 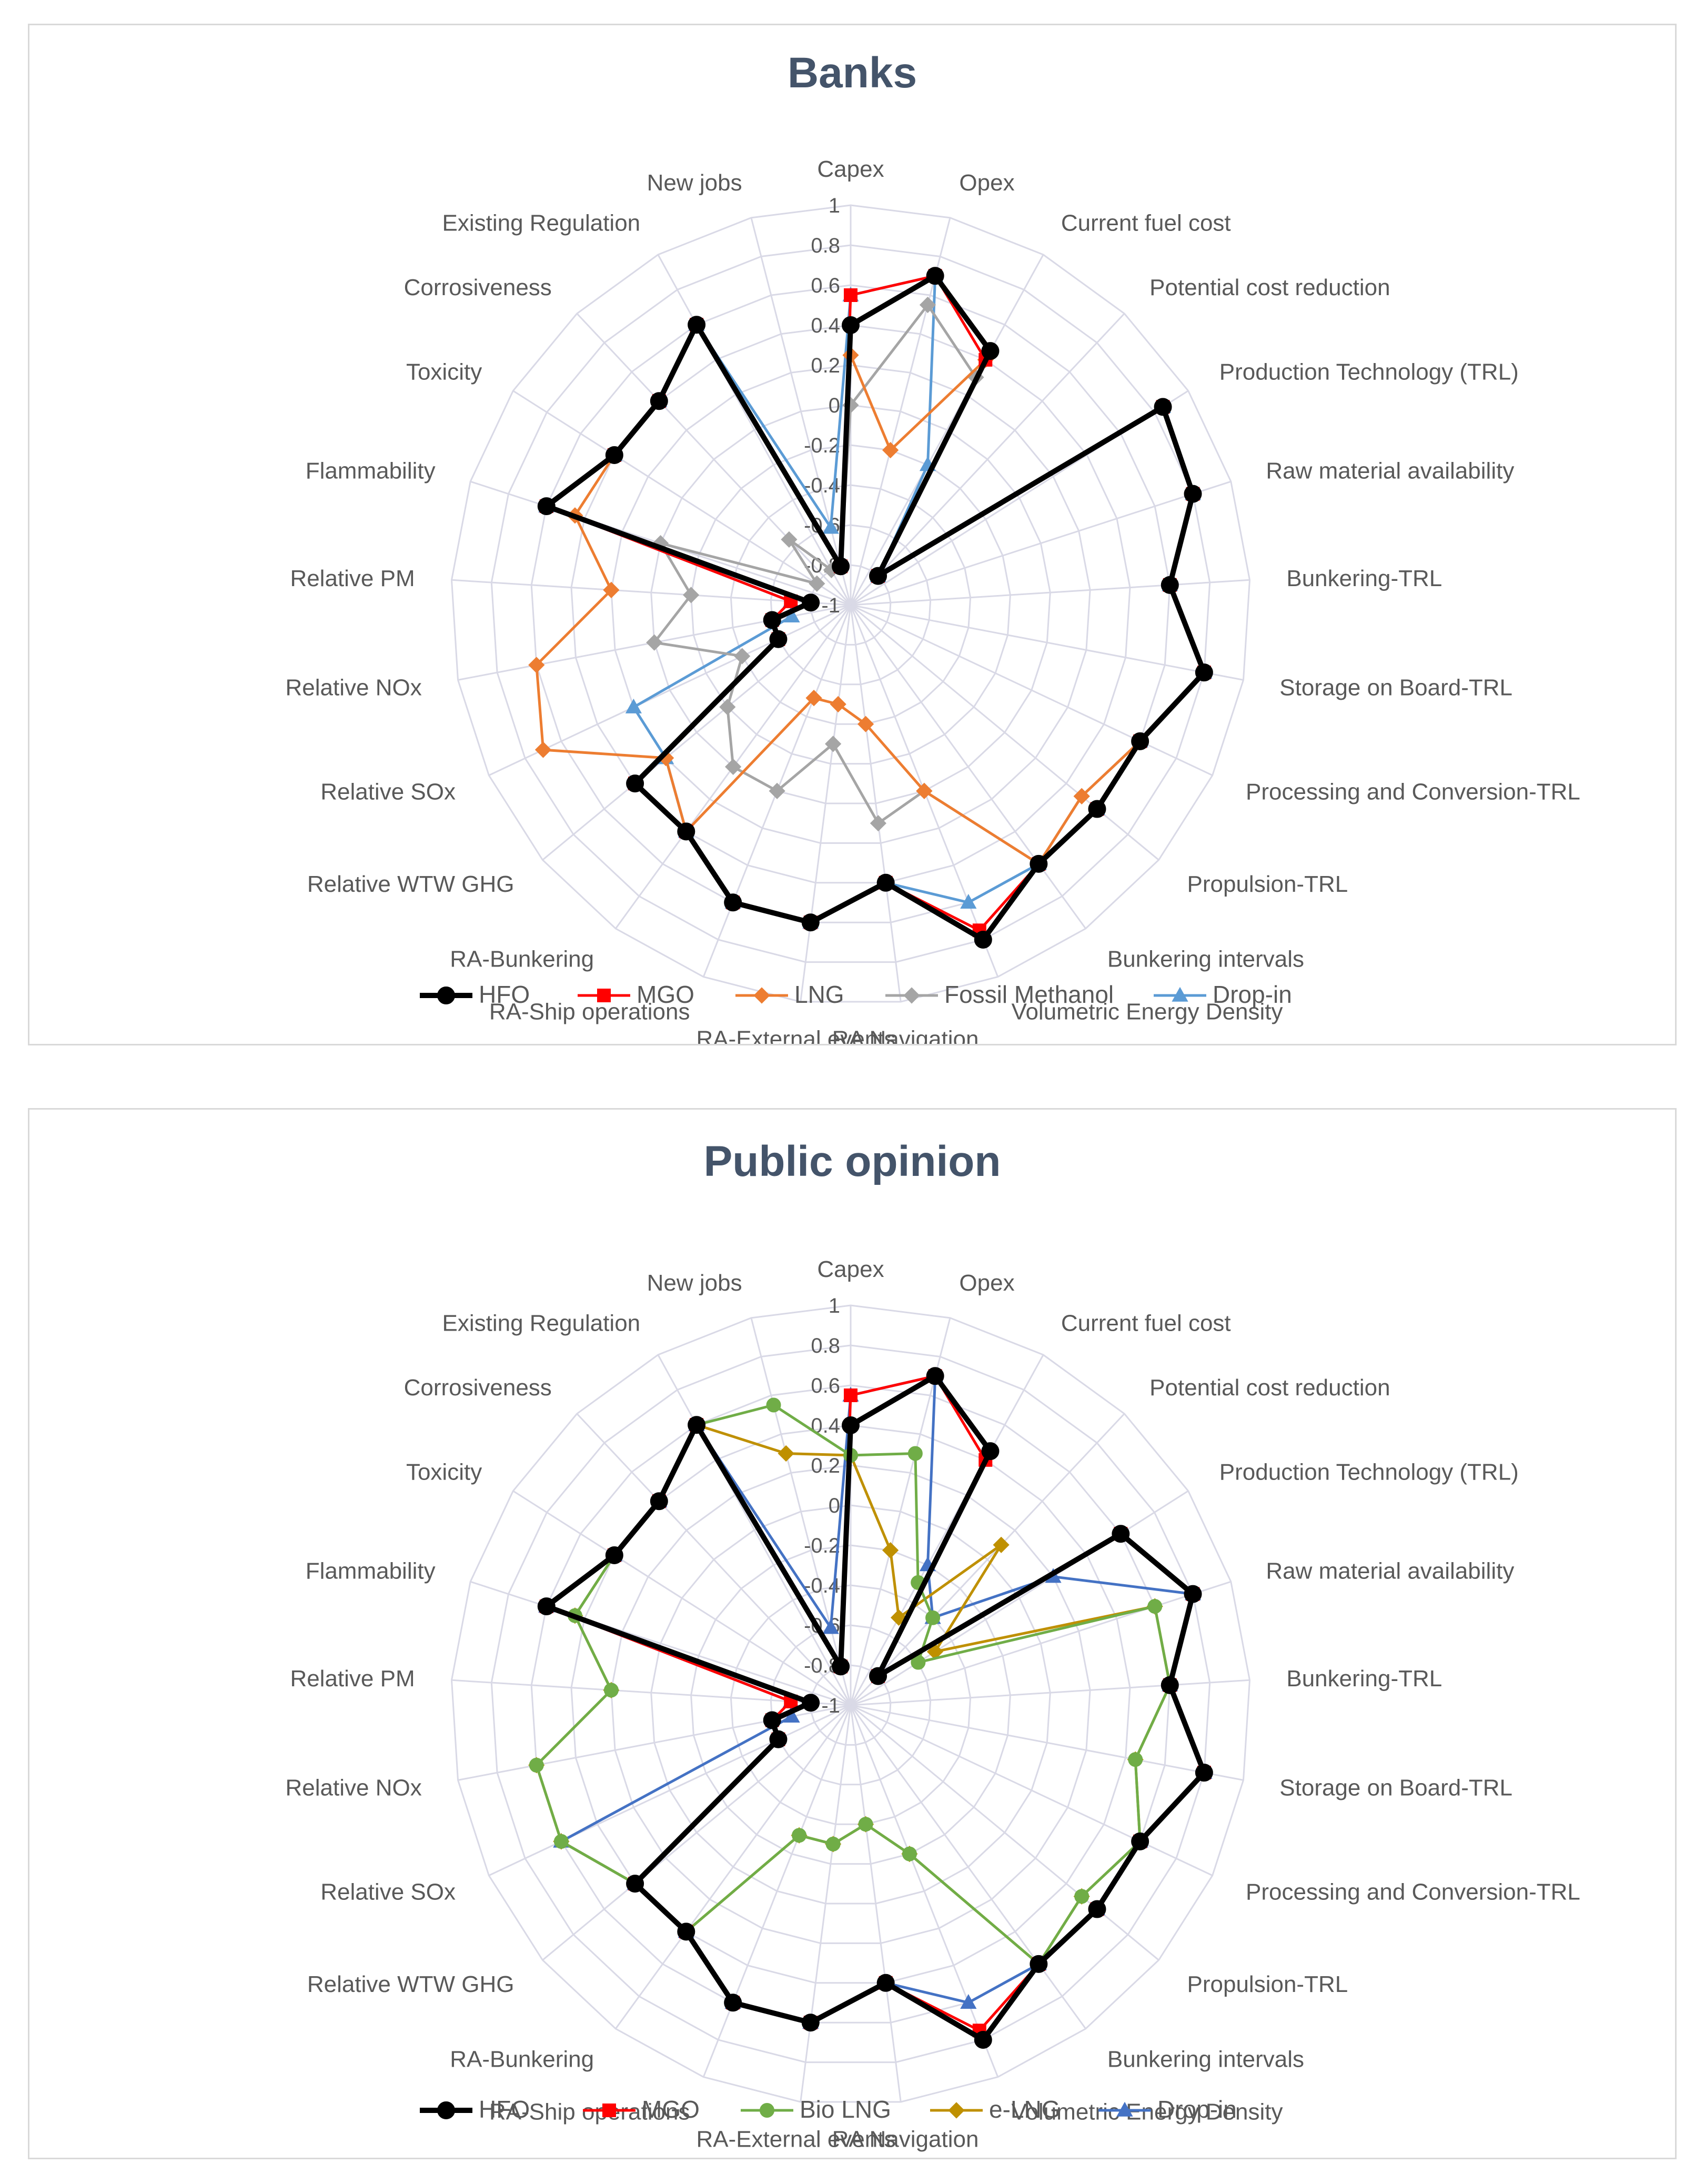 What do you see at coordinates (833, 1843) in the screenshot?
I see `data-point-bio-lng-ra-external-events` at bounding box center [833, 1843].